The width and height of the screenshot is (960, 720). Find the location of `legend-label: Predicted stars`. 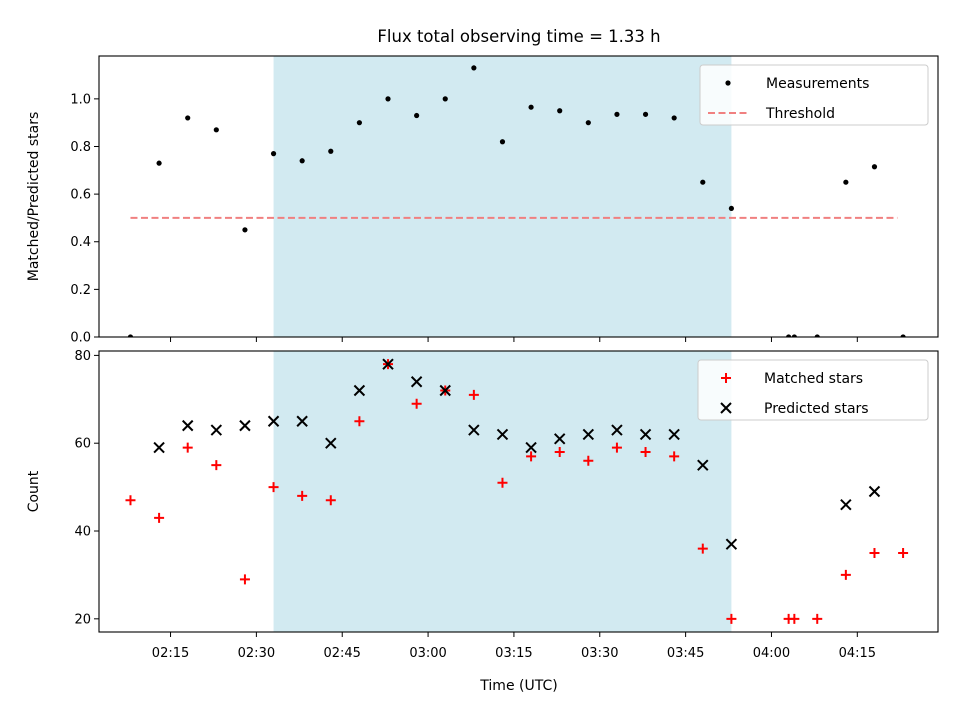

legend-label: Predicted stars is located at coordinates (816, 409).